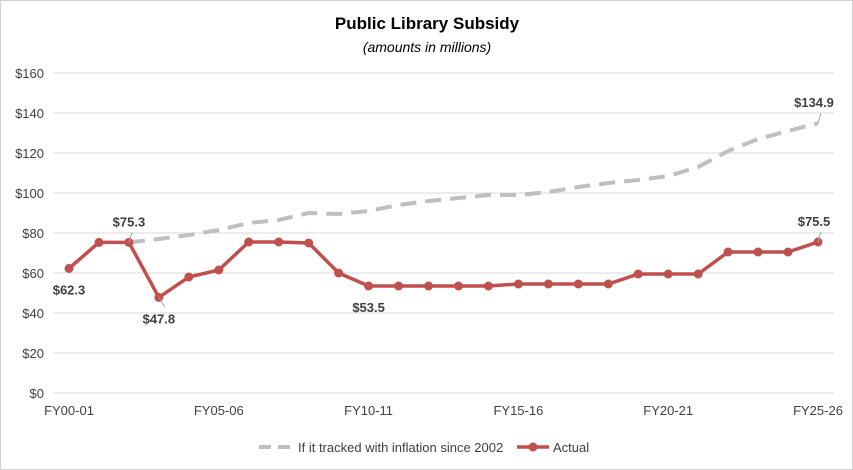 The height and width of the screenshot is (470, 853). What do you see at coordinates (668, 410) in the screenshot?
I see `x-tick-label: FY20-21` at bounding box center [668, 410].